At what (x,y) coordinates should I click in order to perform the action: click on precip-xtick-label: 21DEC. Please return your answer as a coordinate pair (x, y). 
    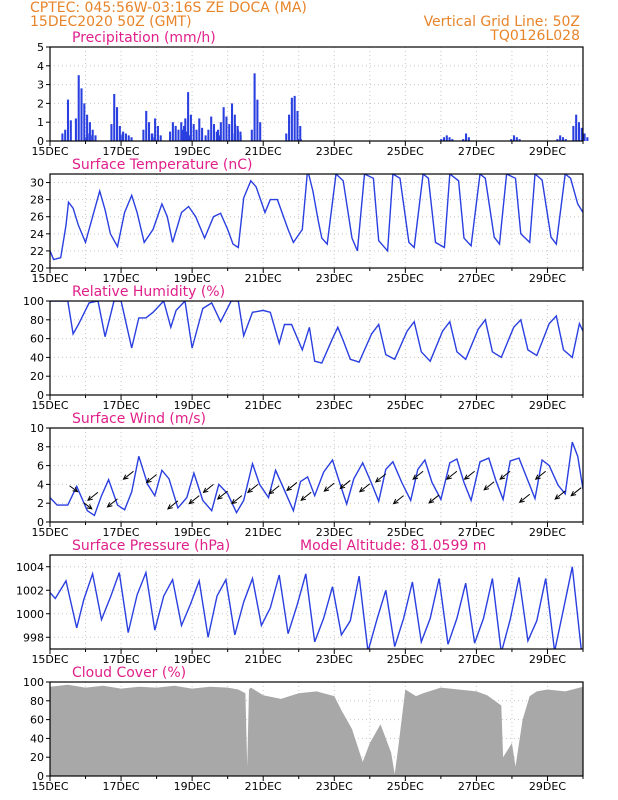
    Looking at the image, I should click on (263, 151).